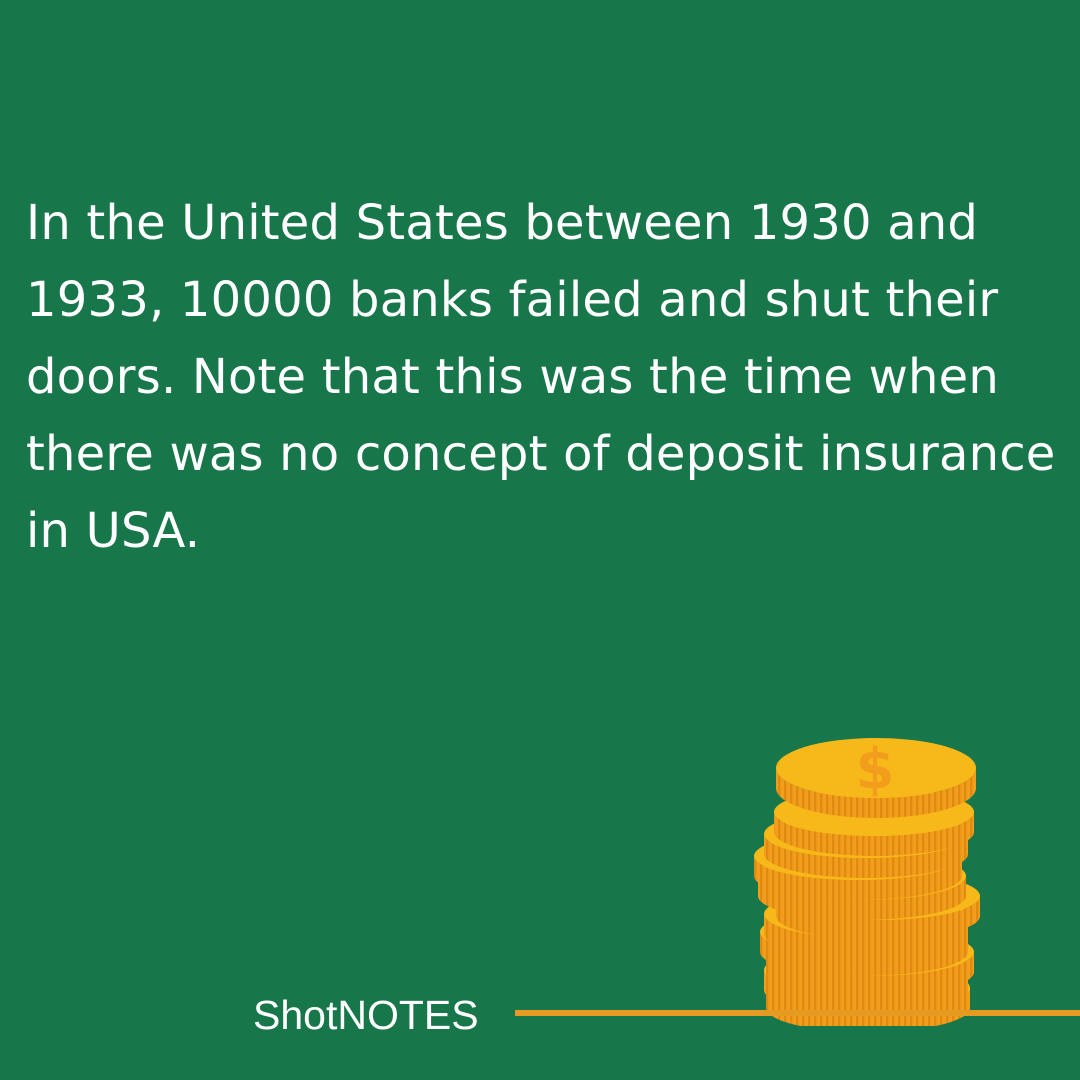 This screenshot has width=1080, height=1080. What do you see at coordinates (797, 1013) in the screenshot?
I see `footer-accent-line` at bounding box center [797, 1013].